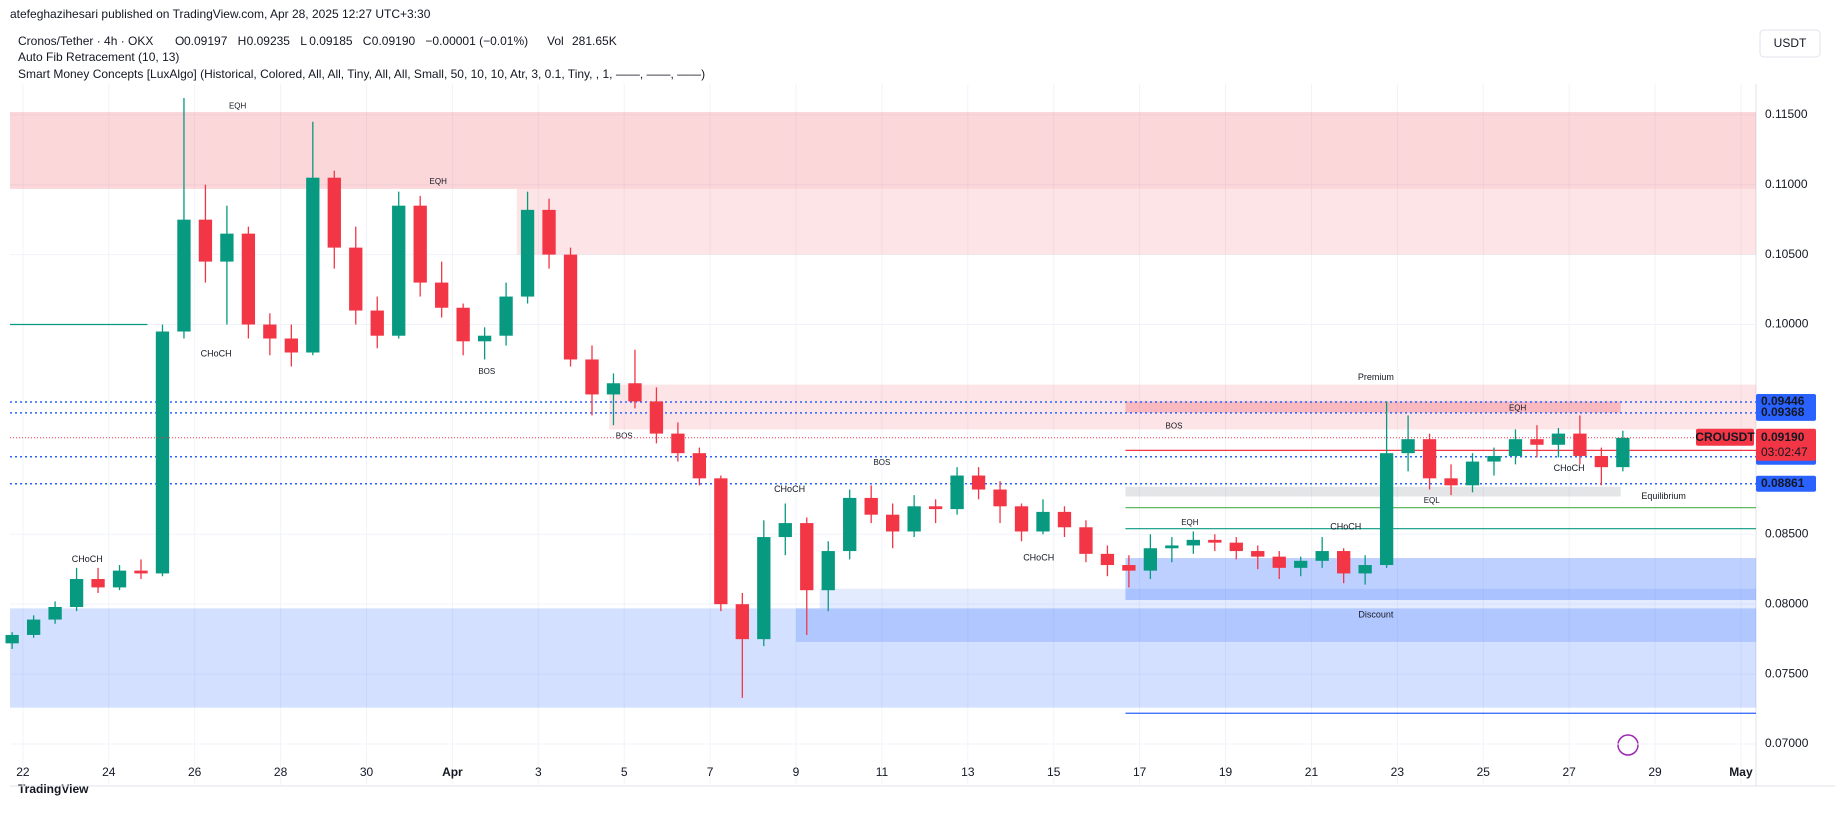  Describe the element at coordinates (109, 772) in the screenshot. I see `x-tick-label: 24` at that location.